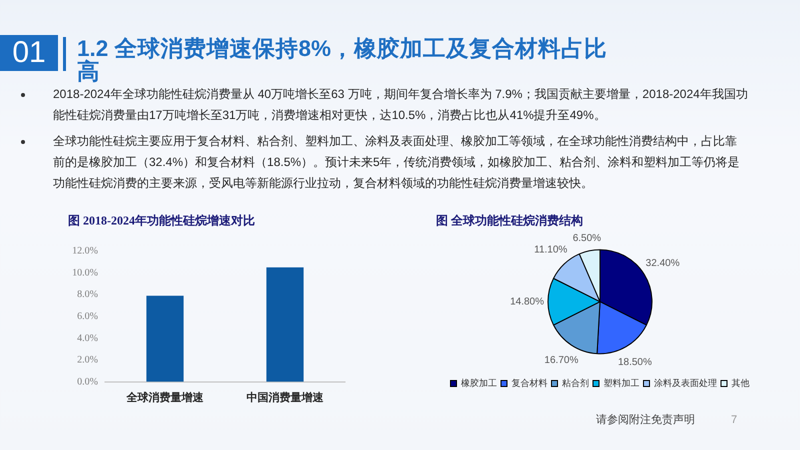 The width and height of the screenshot is (800, 450). Describe the element at coordinates (285, 397) in the screenshot. I see `x-tick-label: 中国消费量增速` at that location.